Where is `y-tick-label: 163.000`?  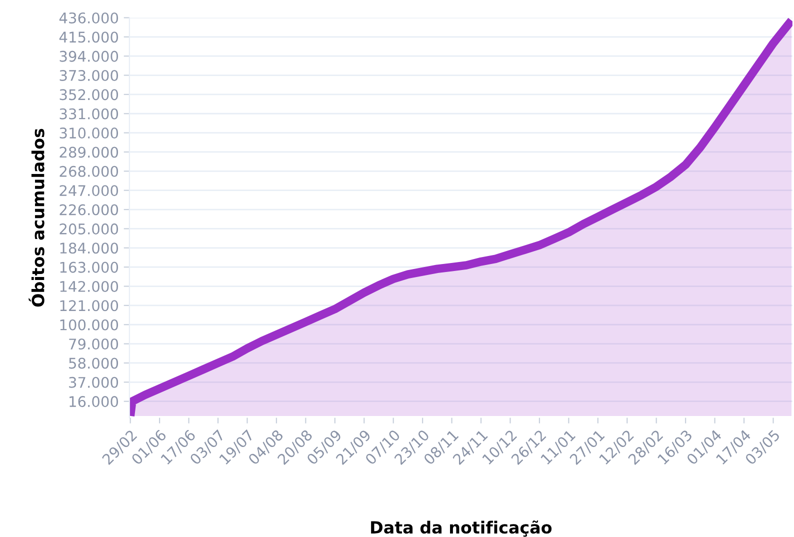 y-tick-label: 163.000 is located at coordinates (89, 267).